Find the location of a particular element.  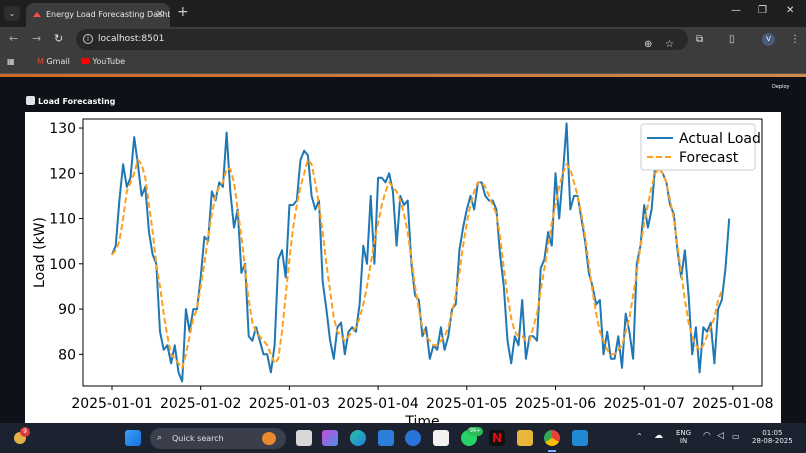

x-tick-label: 2025-01-06 is located at coordinates (555, 404).